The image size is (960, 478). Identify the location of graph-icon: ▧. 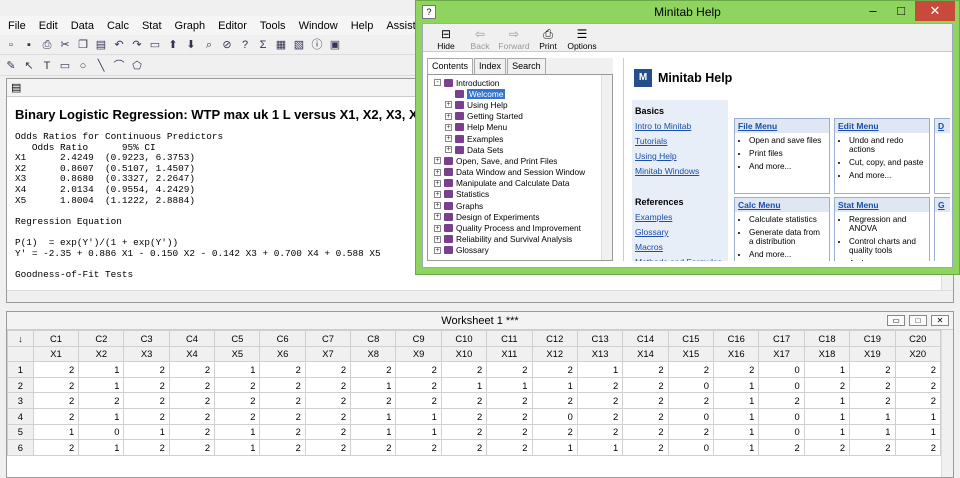
(299, 44).